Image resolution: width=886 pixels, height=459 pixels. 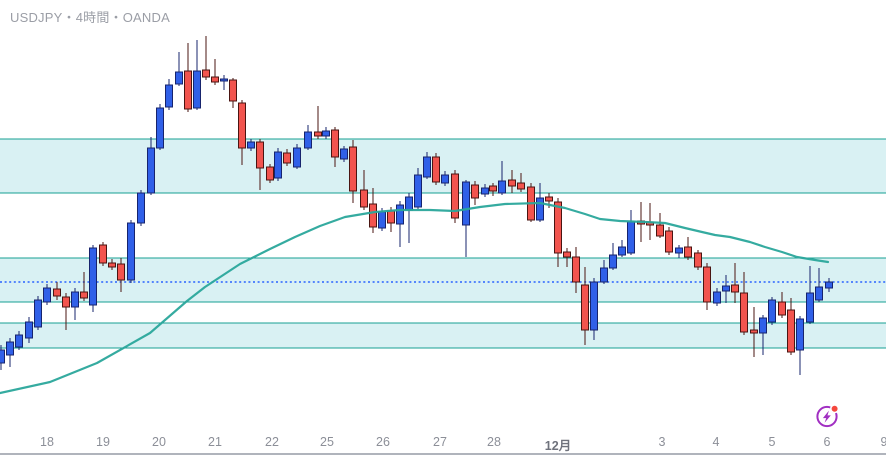 I want to click on flash-ideas-button, so click(x=828, y=416).